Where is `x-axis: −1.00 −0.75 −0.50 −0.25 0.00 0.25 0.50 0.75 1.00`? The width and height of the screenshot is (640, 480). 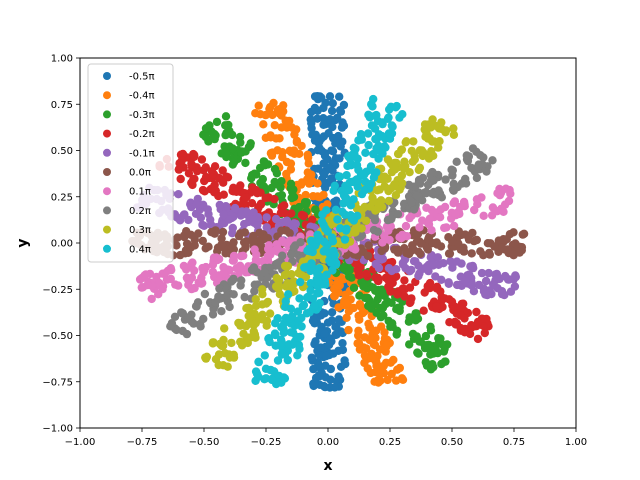
x-axis: −1.00 −0.75 −0.50 −0.25 0.00 0.25 0.50 0.75 1.00 is located at coordinates (326, 438).